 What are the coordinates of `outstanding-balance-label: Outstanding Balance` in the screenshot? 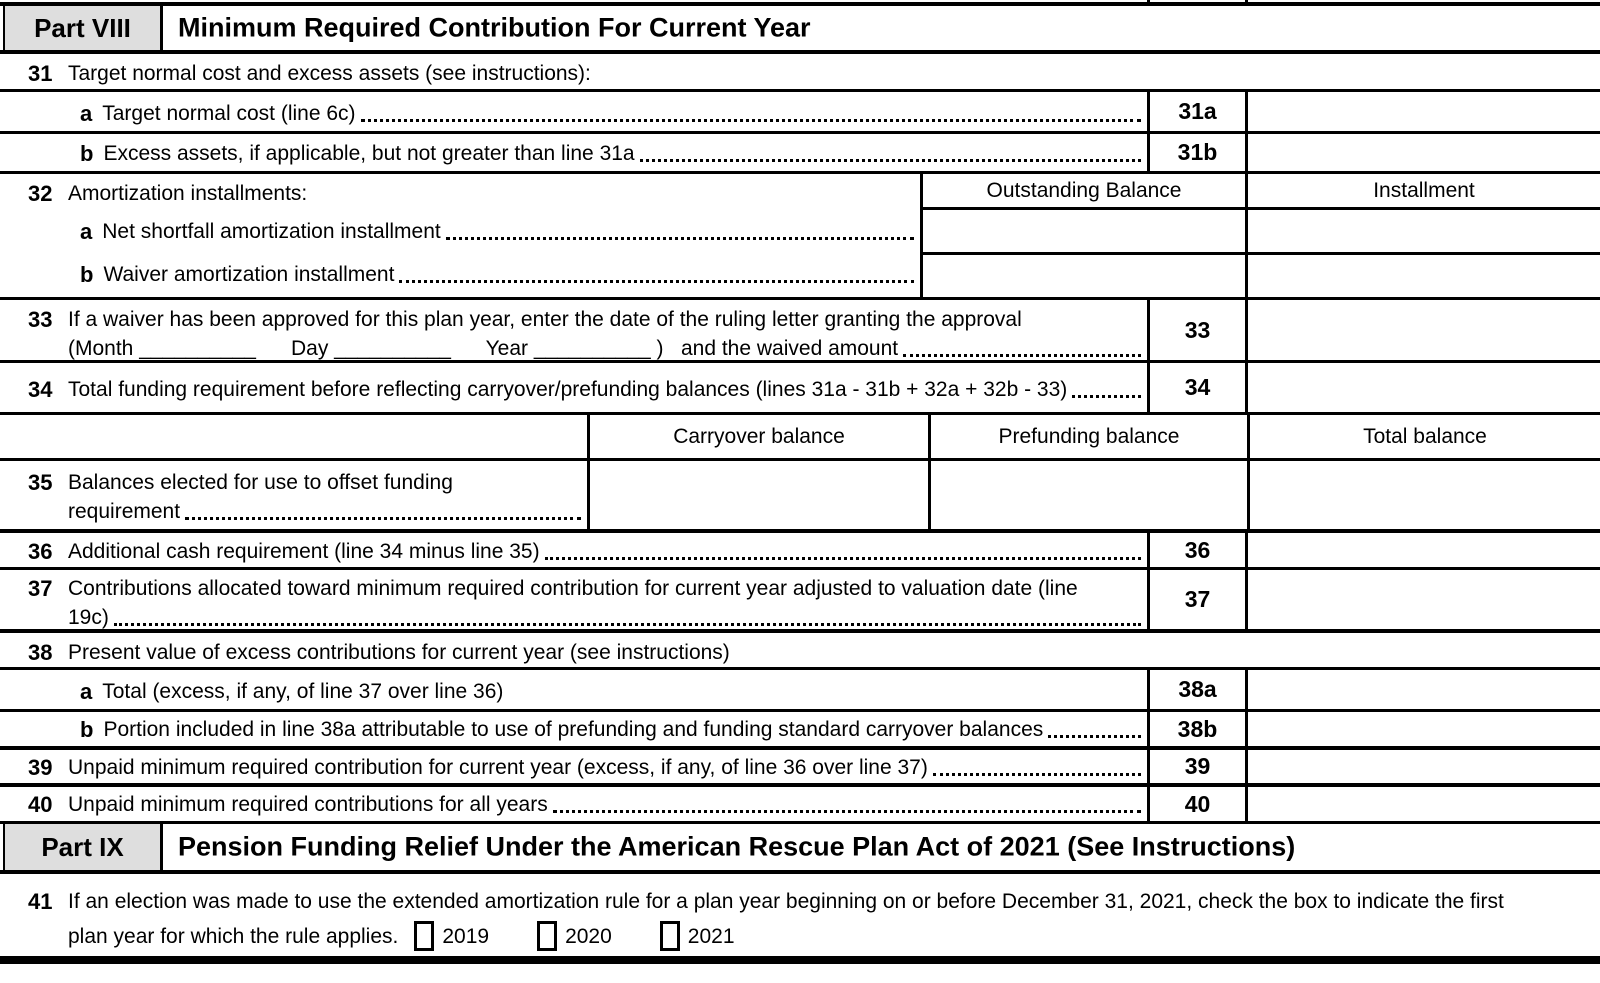 It's located at (1084, 190).